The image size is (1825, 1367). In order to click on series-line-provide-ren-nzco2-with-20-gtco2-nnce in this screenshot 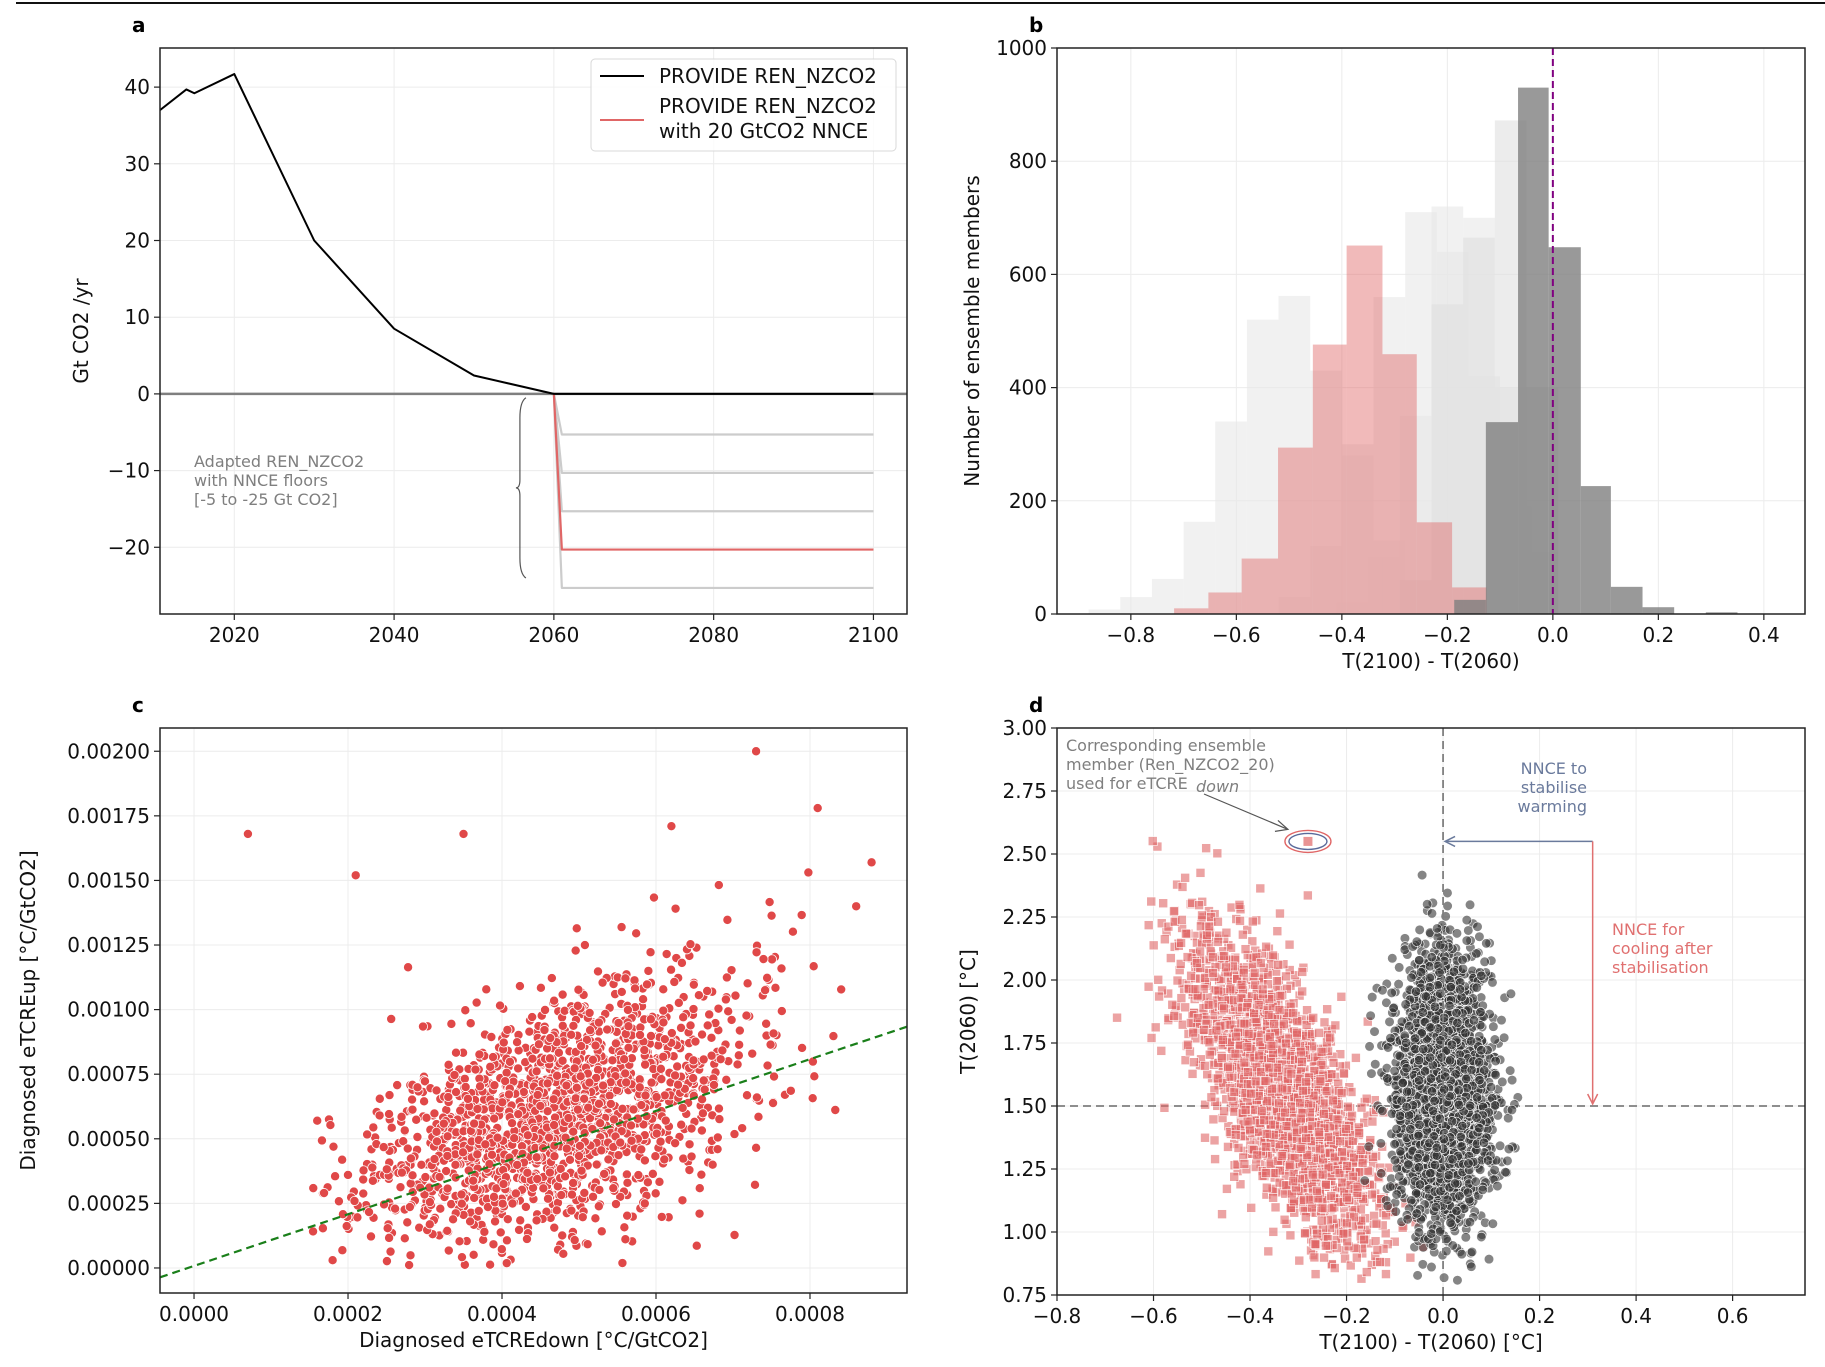, I will do `click(713, 472)`.